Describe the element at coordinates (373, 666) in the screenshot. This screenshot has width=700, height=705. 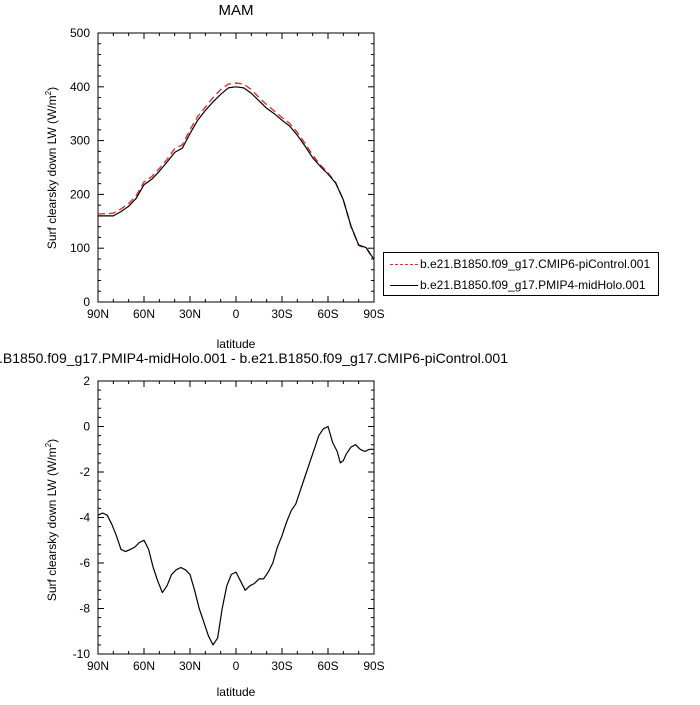
I see `bottom-x-tick-label: 90S` at that location.